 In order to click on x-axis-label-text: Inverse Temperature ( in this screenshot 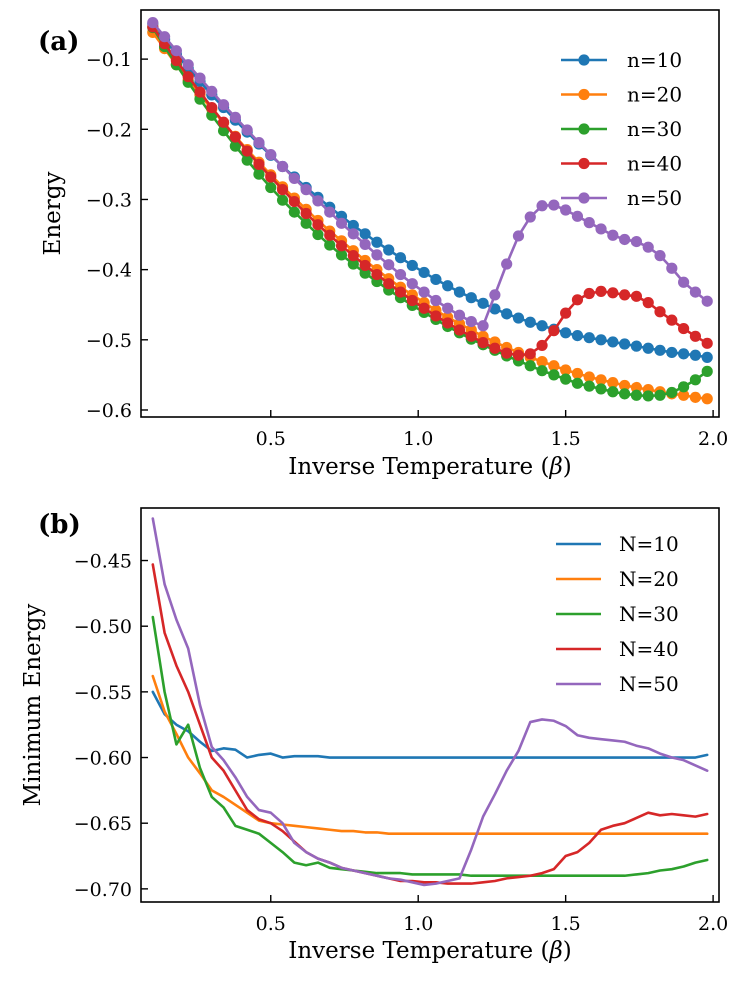, I will do `click(418, 951)`.